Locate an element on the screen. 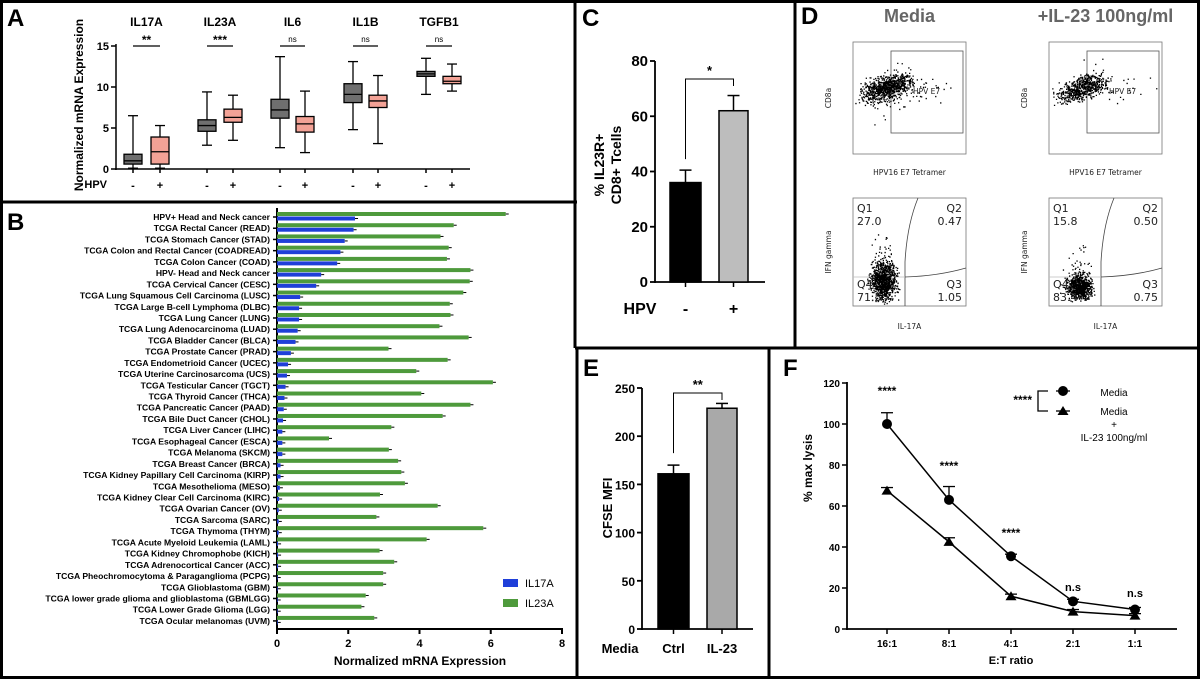 This screenshot has height=679, width=1200. panel-label: F is located at coordinates (790, 368).